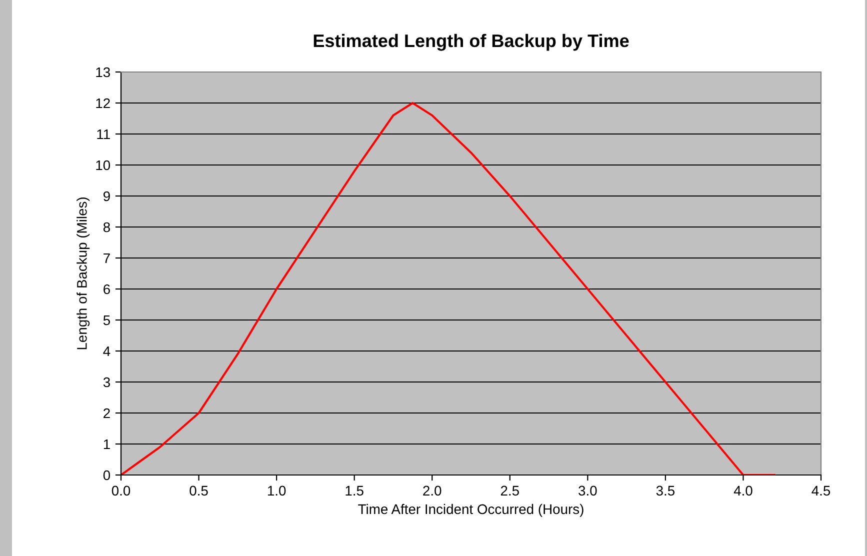  Describe the element at coordinates (83, 274) in the screenshot. I see `y-axis-title: Length of Backup (Miles)` at that location.